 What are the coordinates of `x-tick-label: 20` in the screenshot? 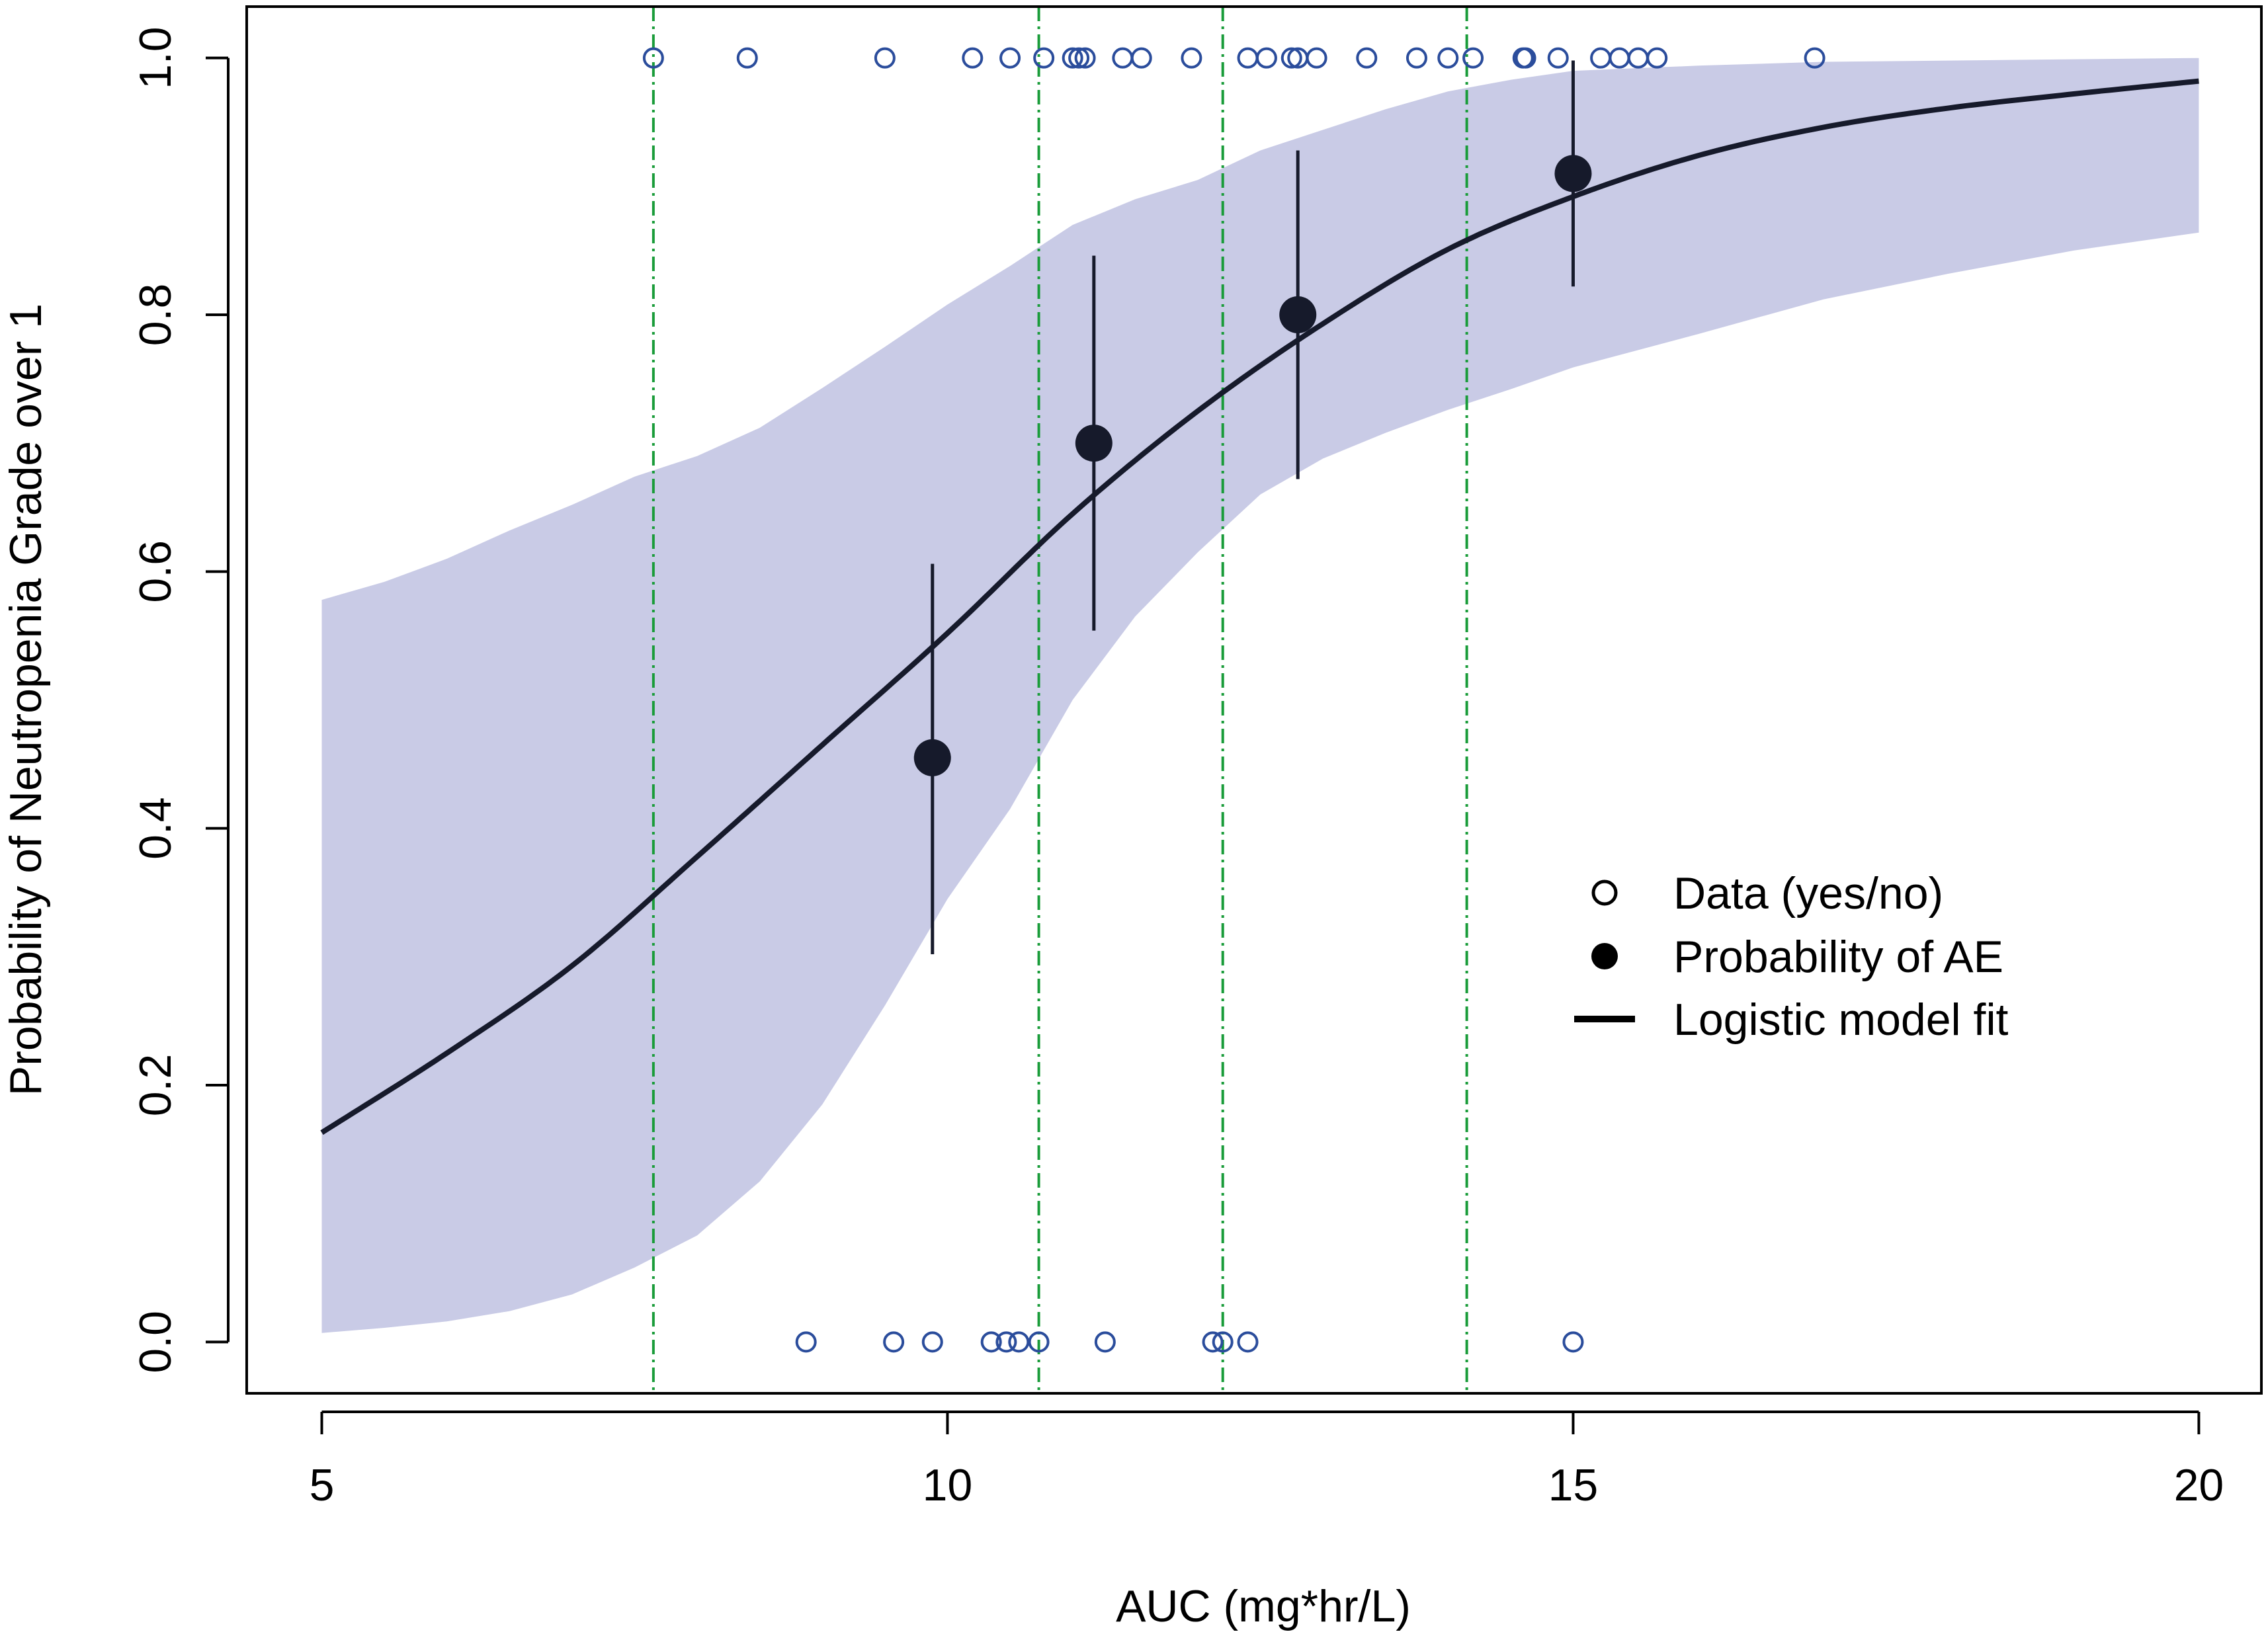 It's located at (2199, 1485).